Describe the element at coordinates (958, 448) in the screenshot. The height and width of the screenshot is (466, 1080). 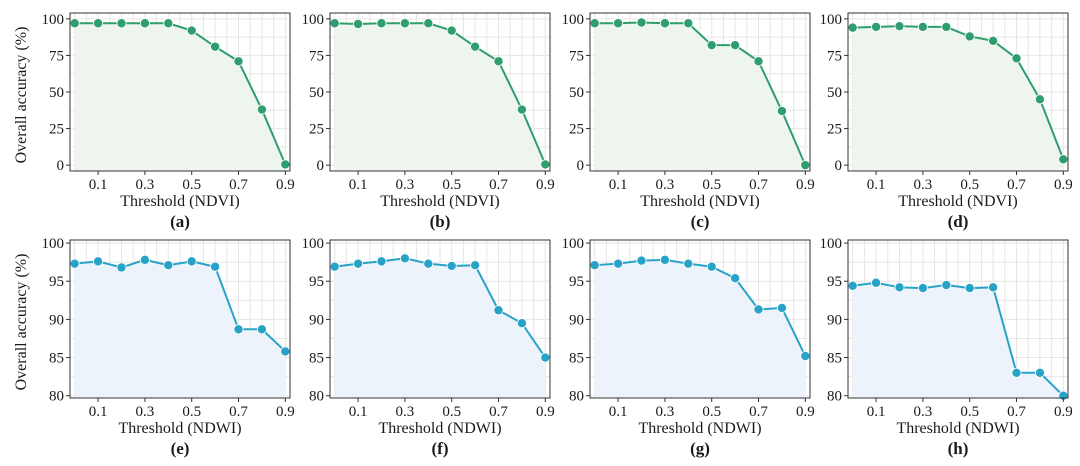
I see `panel-label: (h)` at that location.